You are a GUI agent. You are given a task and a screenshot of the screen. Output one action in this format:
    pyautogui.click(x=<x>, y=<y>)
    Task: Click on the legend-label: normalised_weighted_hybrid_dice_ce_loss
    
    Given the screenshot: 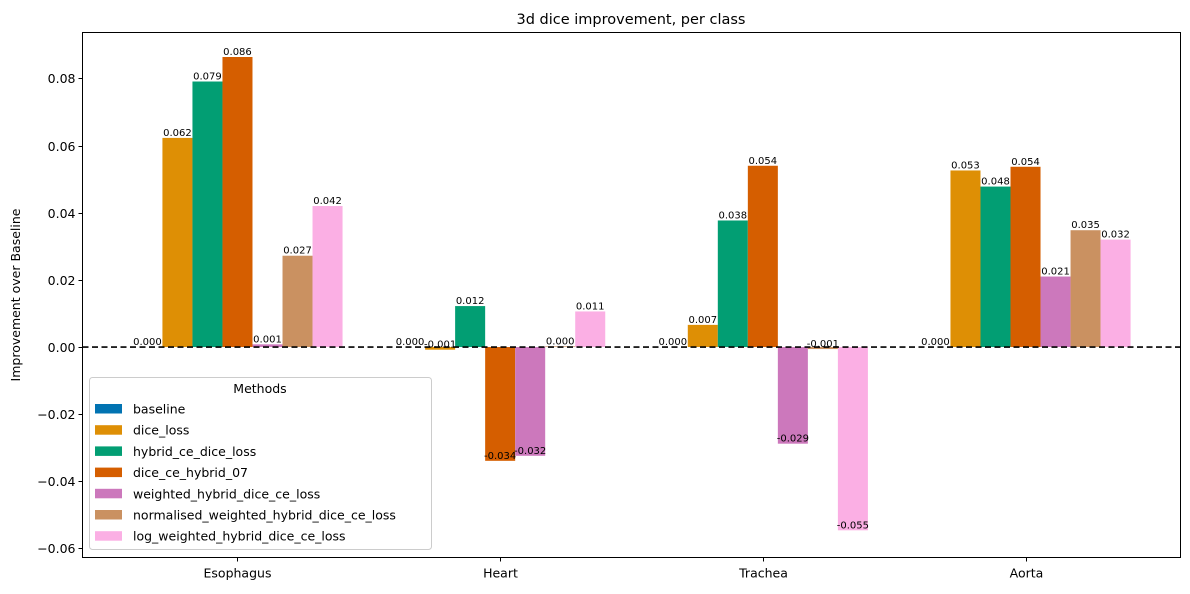 What is the action you would take?
    pyautogui.click(x=264, y=515)
    